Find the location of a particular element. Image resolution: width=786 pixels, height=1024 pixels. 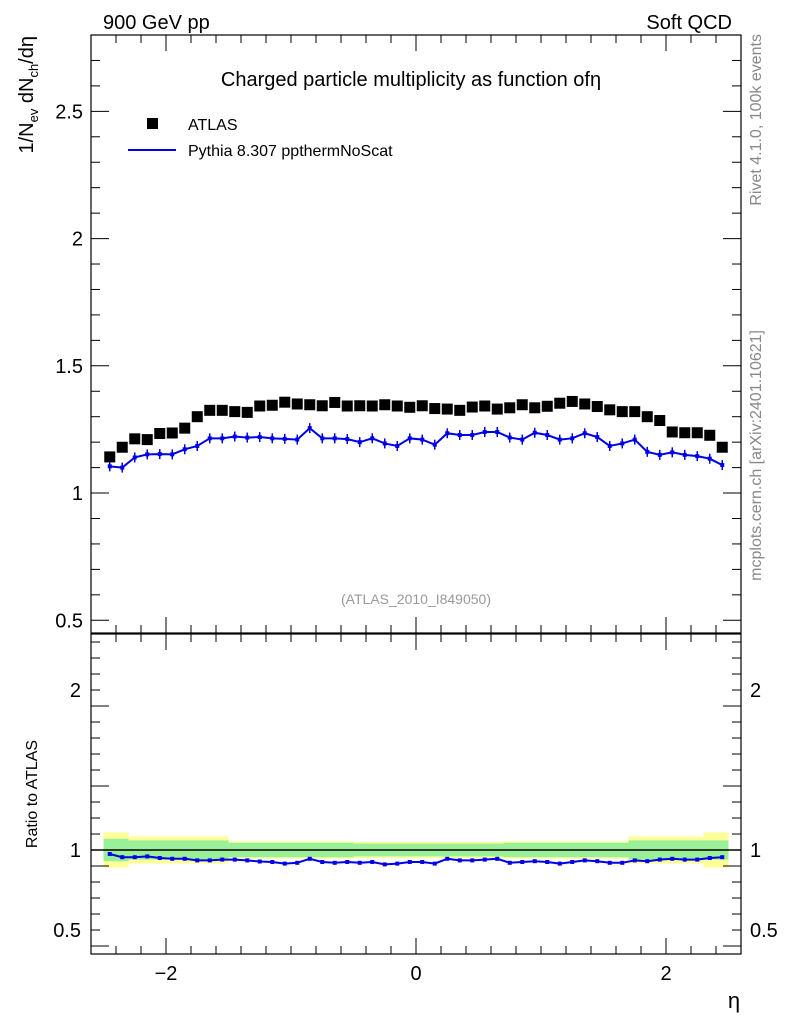

main-y-tick-label: 2 is located at coordinates (77, 240).